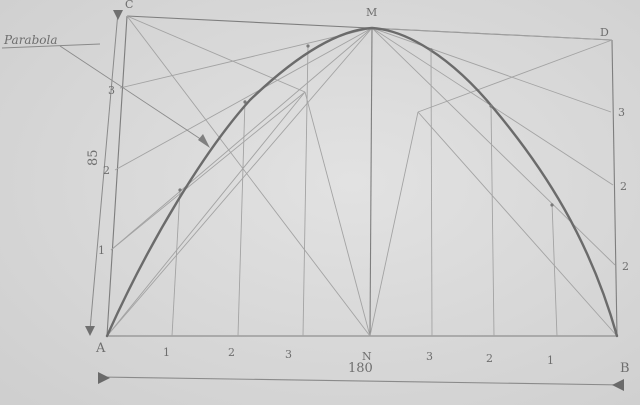 The height and width of the screenshot is (405, 640). I want to click on callout-label: Parabola, so click(30, 40).